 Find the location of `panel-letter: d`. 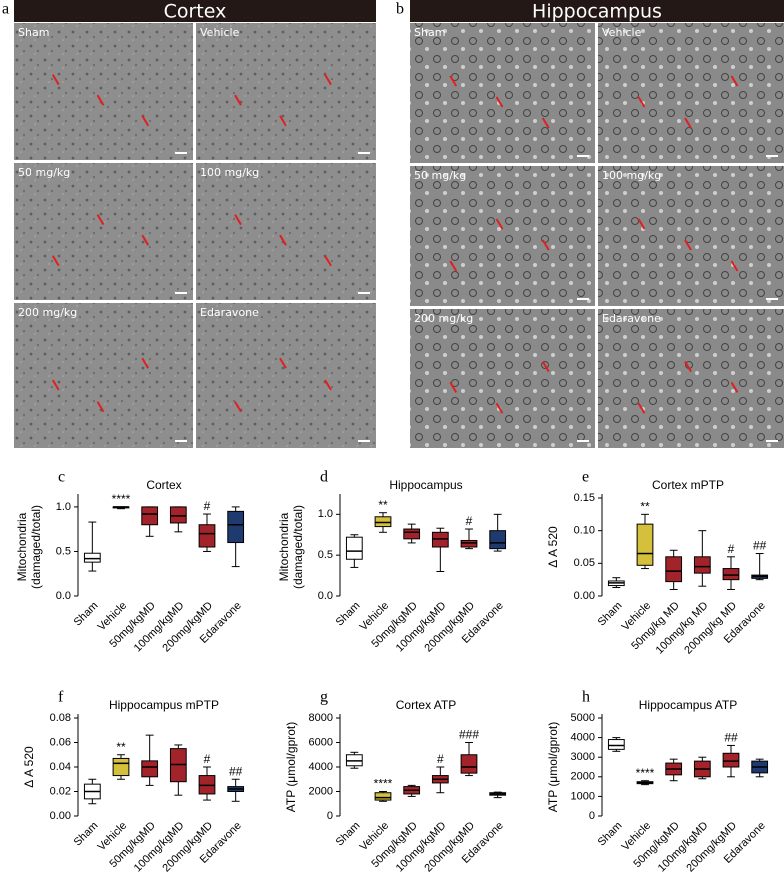

panel-letter: d is located at coordinates (324, 477).